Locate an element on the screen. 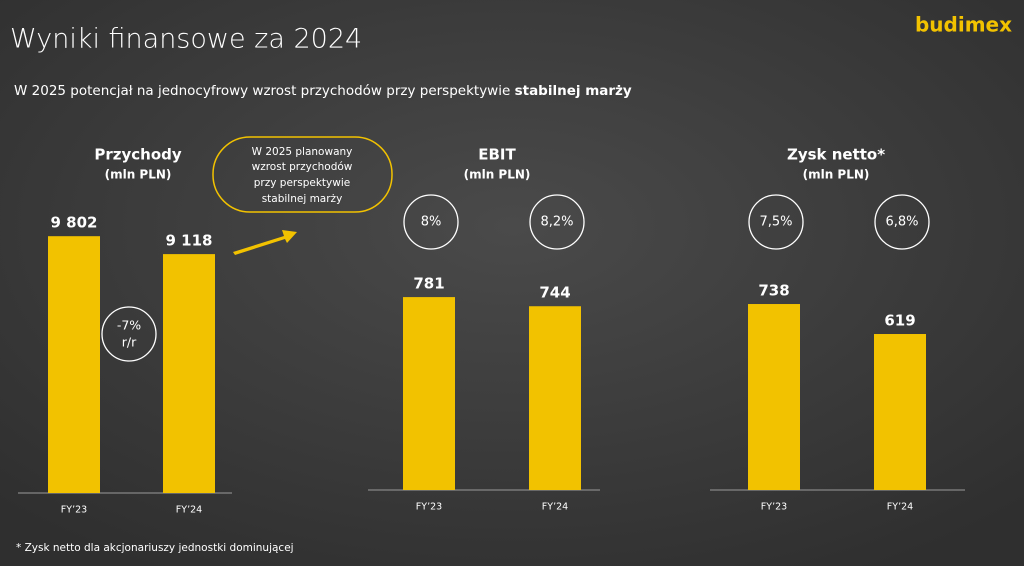 Image resolution: width=1024 pixels, height=566 pixels. callout-line: W 2025 planowany is located at coordinates (302, 152).